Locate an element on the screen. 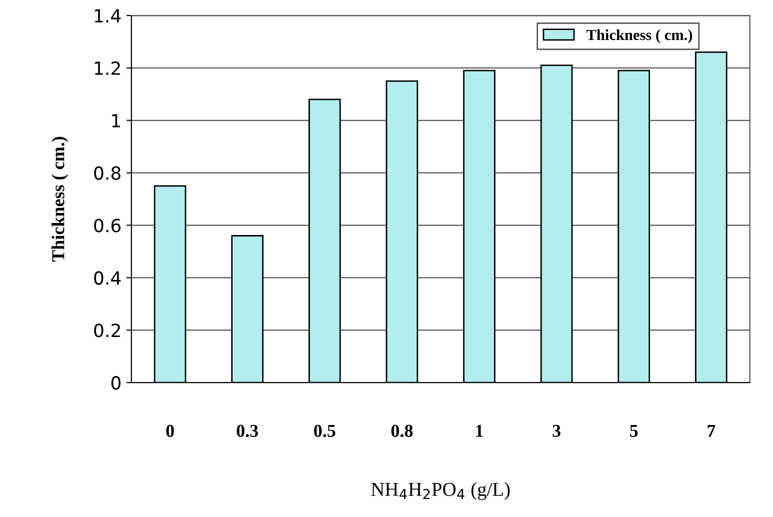 This screenshot has height=517, width=773. y-axis-title: Thickness ( cm.) is located at coordinates (60, 199).